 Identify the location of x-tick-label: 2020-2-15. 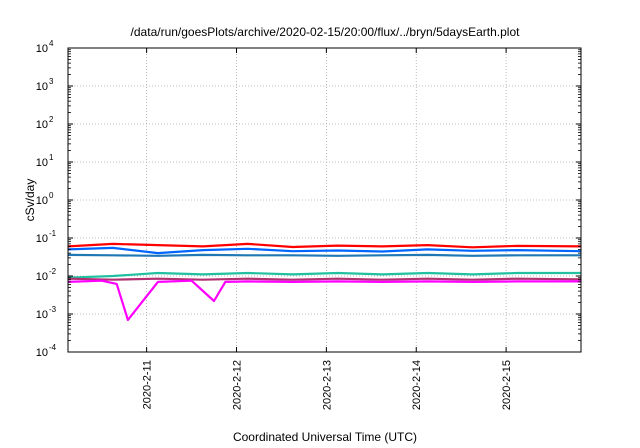
(507, 385).